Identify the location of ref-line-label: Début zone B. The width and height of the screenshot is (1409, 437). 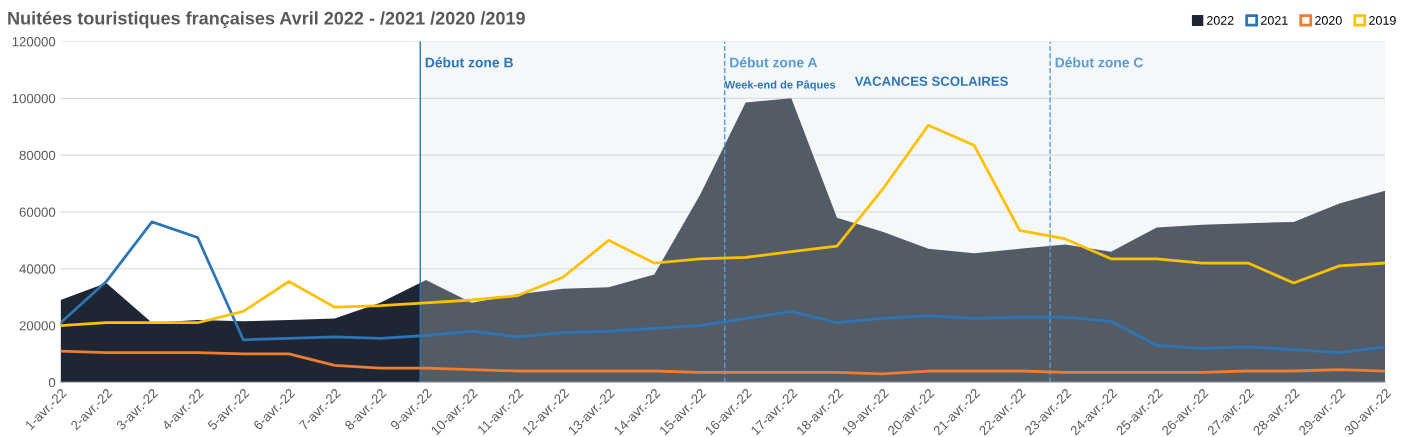
(469, 62).